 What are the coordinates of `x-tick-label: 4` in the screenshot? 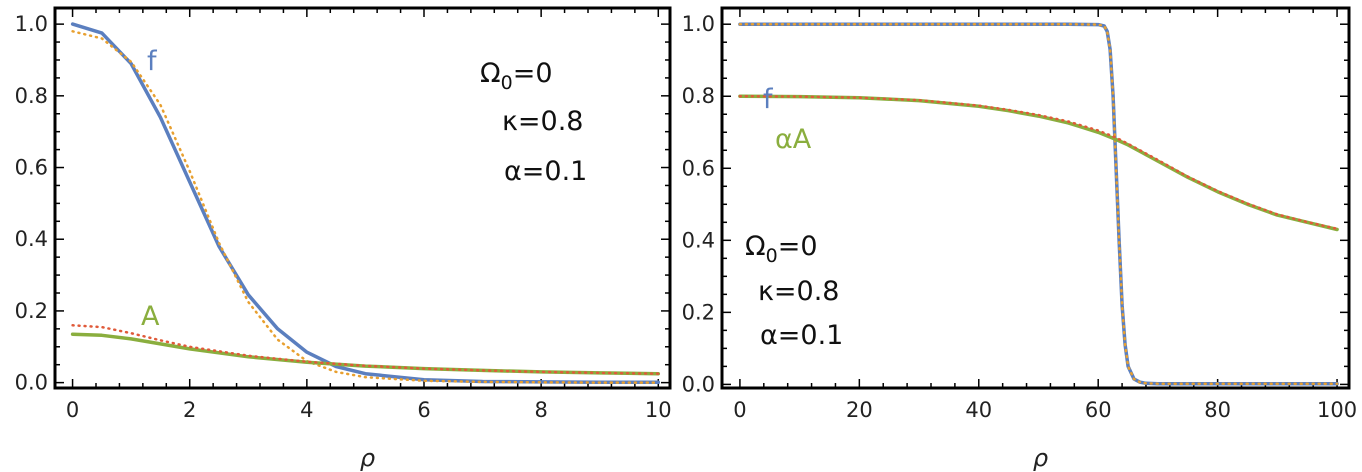 It's located at (306, 410).